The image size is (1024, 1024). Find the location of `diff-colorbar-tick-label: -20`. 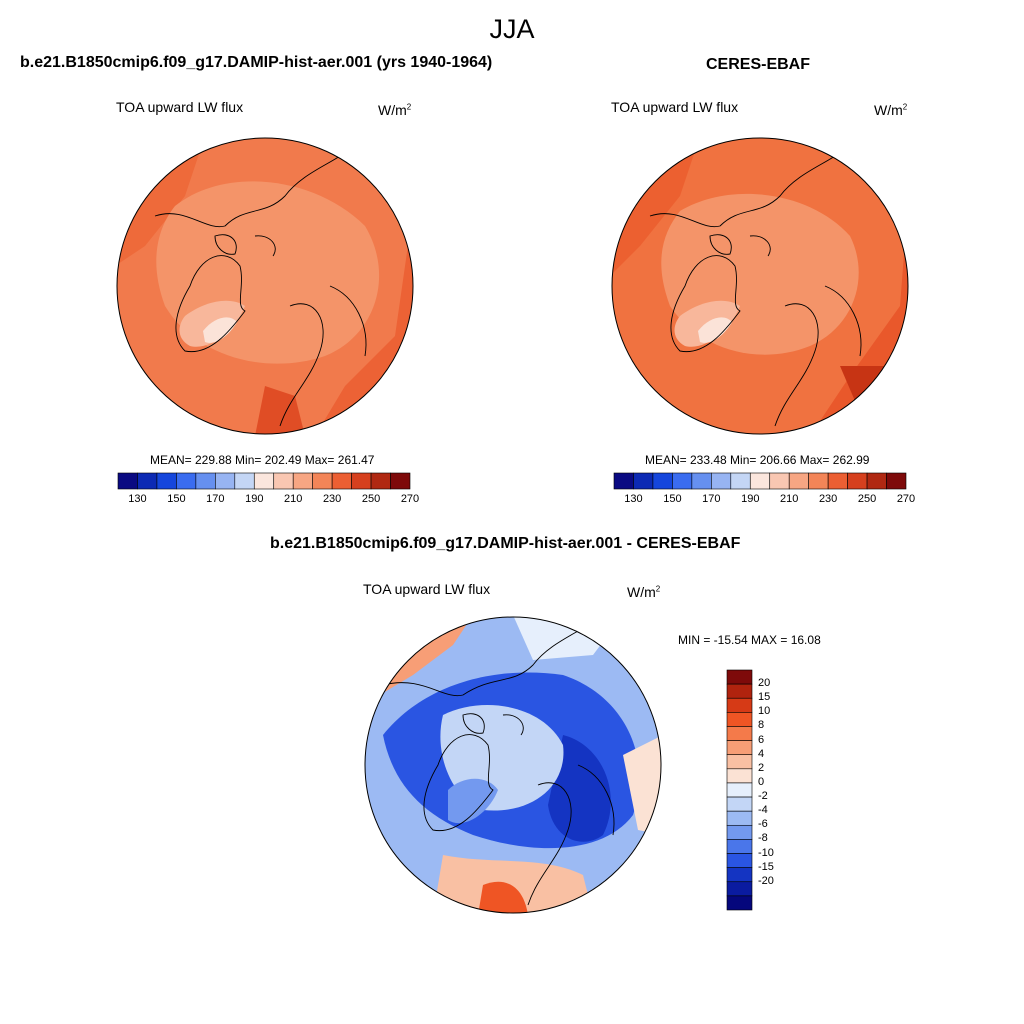

diff-colorbar-tick-label: -20 is located at coordinates (766, 880).